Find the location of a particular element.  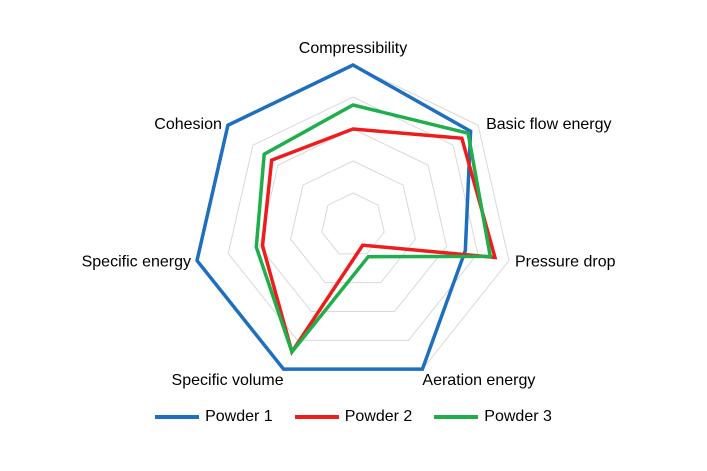

axis-label-cohesion: Cohesion is located at coordinates (188, 124).